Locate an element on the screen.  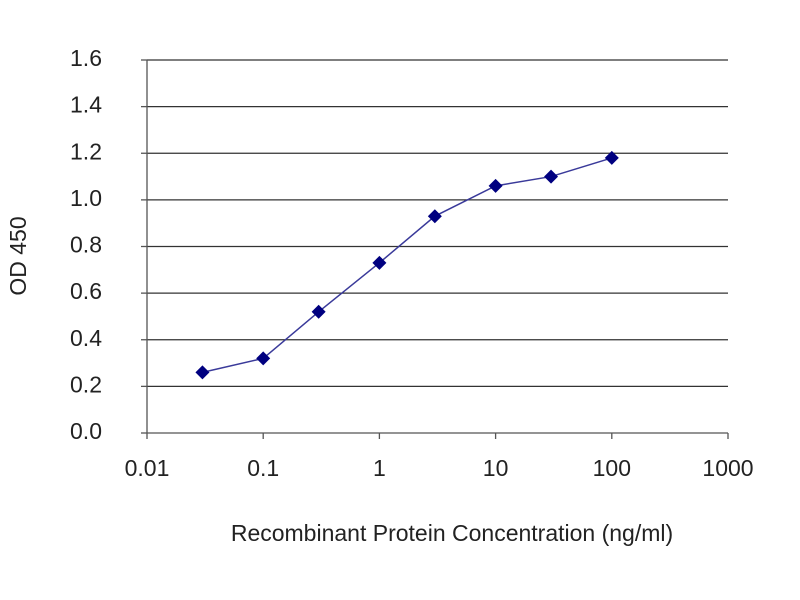
y-tick-label: 1.2 is located at coordinates (86, 151).